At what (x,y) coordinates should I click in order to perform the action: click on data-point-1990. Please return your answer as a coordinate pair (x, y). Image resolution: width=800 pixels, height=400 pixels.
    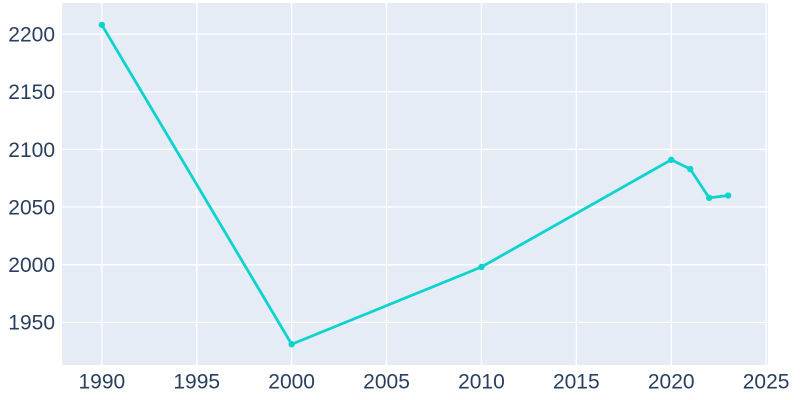
    Looking at the image, I should click on (102, 25).